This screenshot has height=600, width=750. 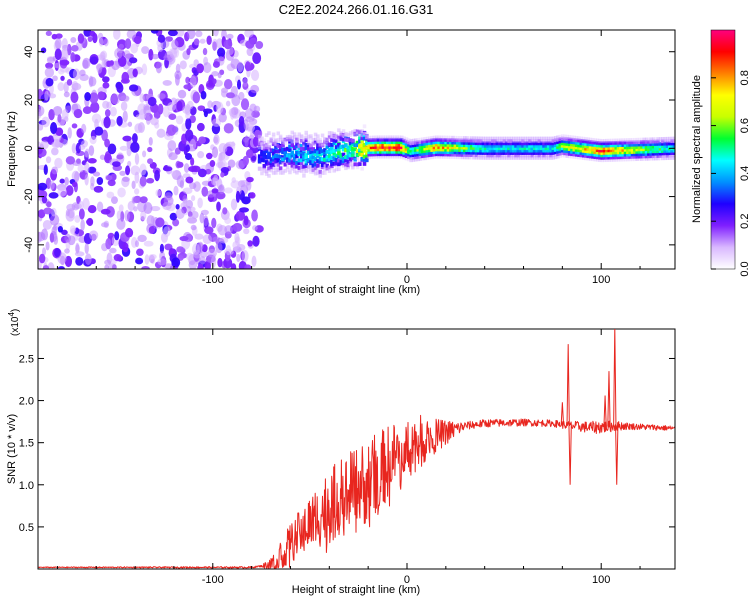 What do you see at coordinates (26, 444) in the screenshot?
I see `snr-ytick-label: 1.5` at bounding box center [26, 444].